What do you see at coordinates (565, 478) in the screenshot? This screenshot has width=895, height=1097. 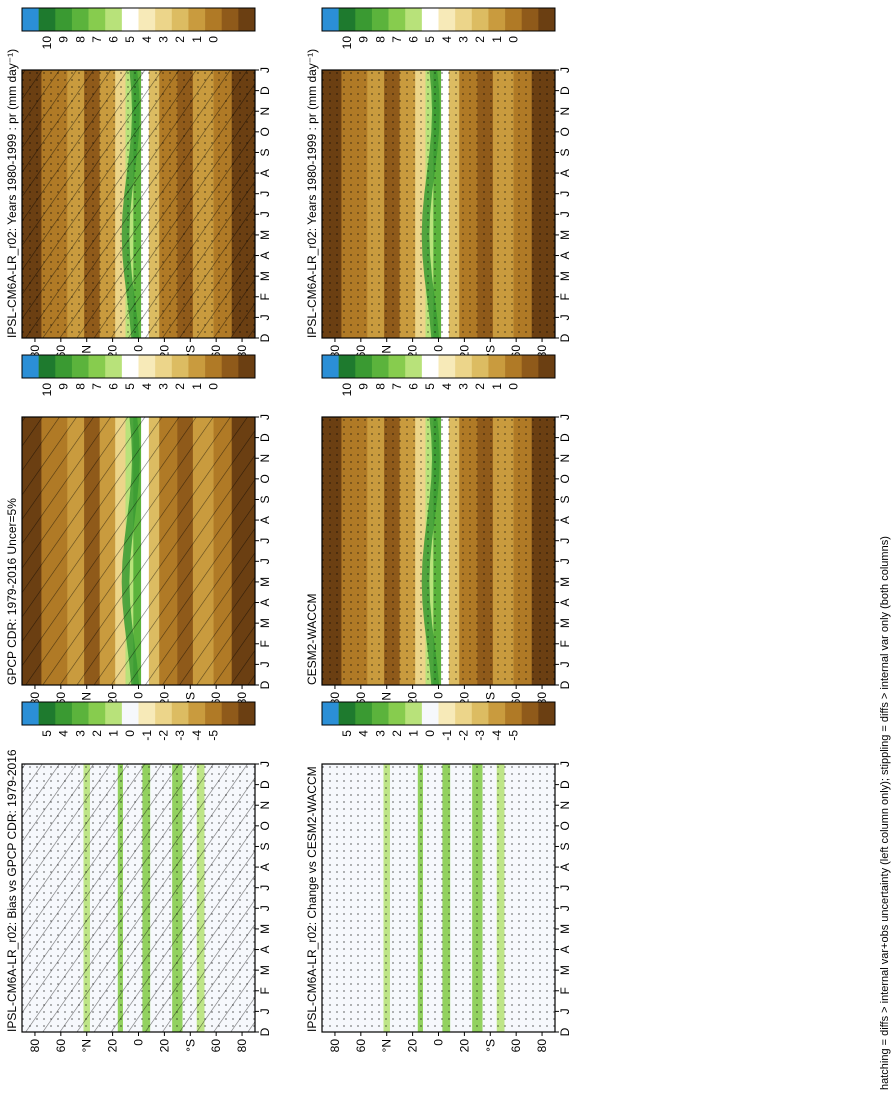 I see `month-label: O` at bounding box center [565, 478].